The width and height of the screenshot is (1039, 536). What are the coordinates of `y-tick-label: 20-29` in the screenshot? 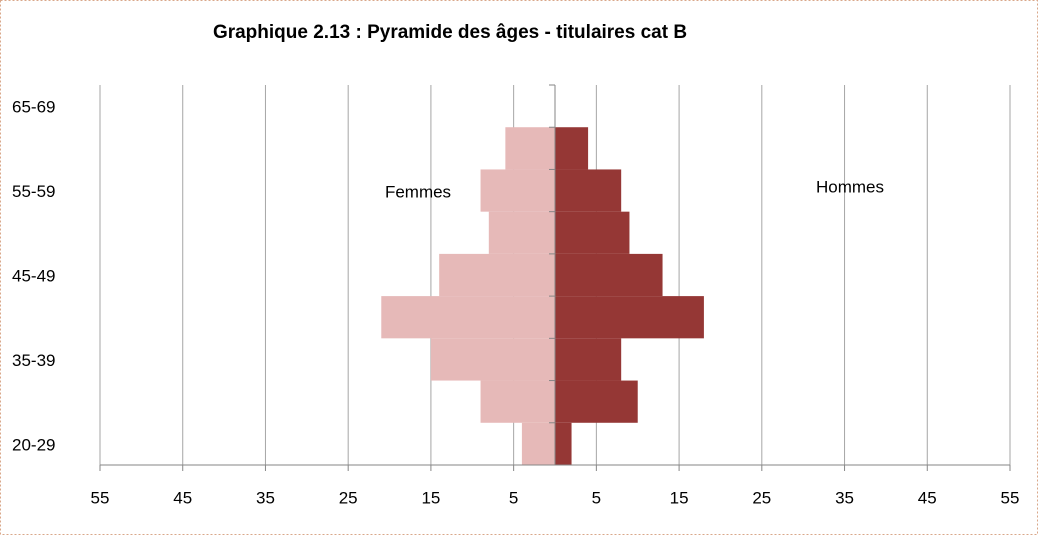 It's located at (33, 444).